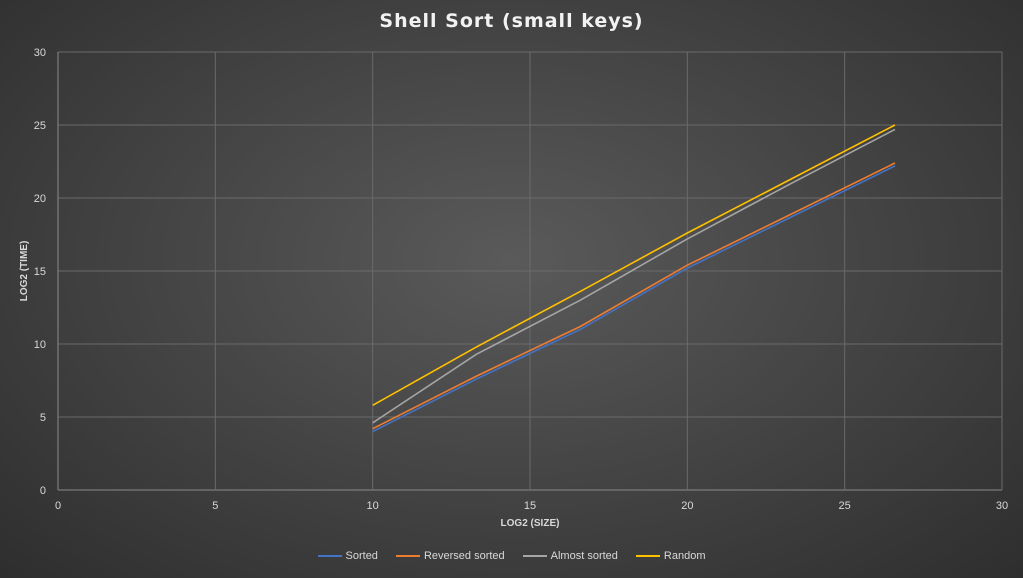  I want to click on chart-title: Shell Sort (small keys), so click(511, 21).